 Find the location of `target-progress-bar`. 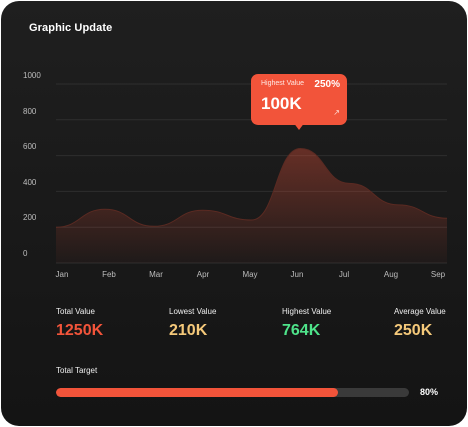

target-progress-bar is located at coordinates (232, 392).